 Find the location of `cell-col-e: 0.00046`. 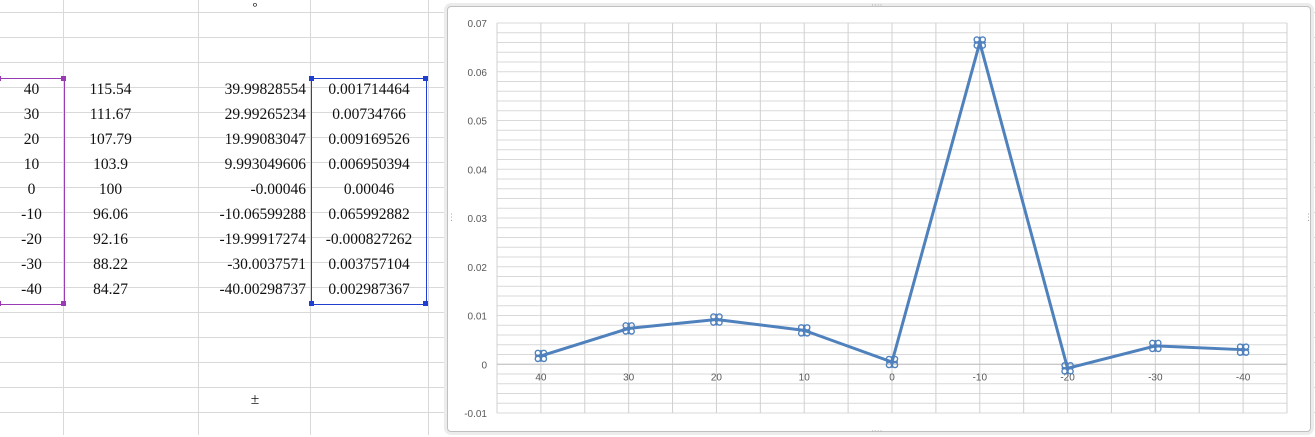

cell-col-e: 0.00046 is located at coordinates (369, 189).